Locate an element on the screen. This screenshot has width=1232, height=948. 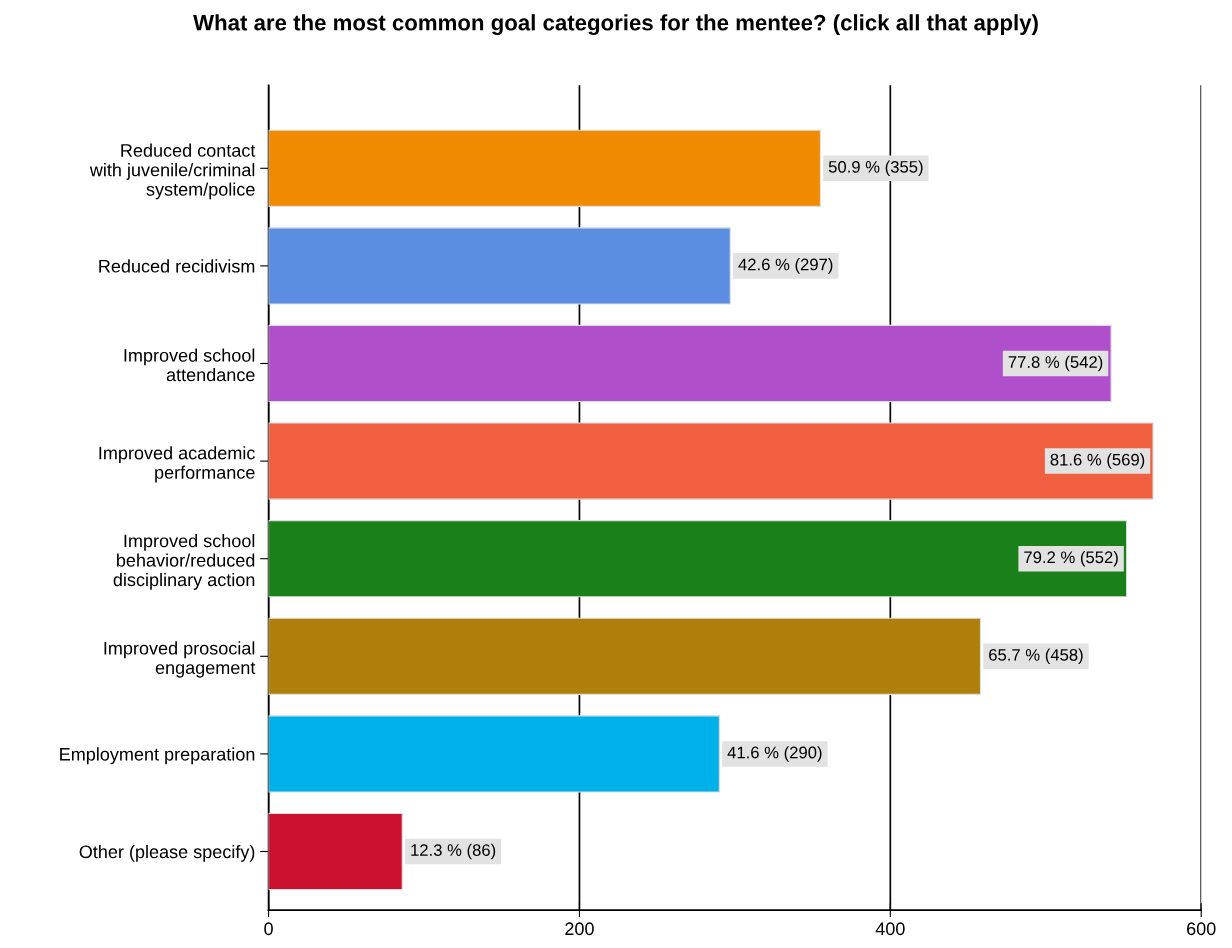
data-label: 42.6 % (297) is located at coordinates (785, 266).